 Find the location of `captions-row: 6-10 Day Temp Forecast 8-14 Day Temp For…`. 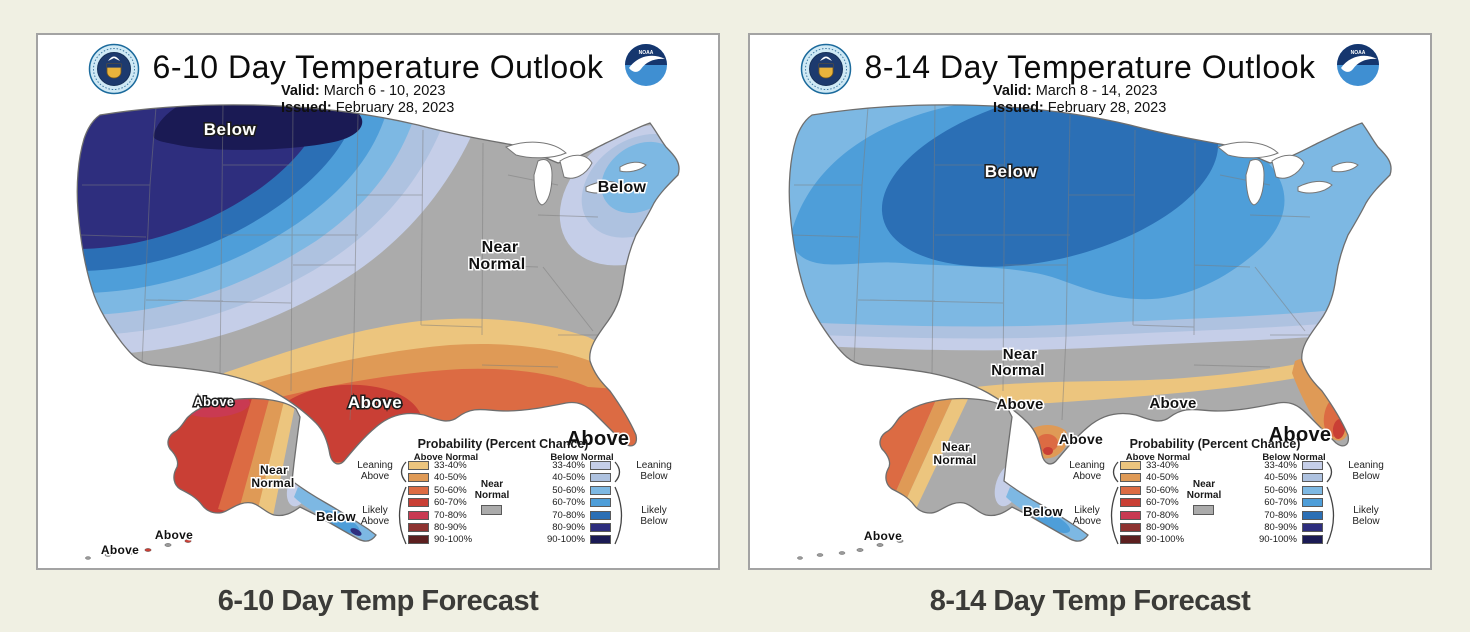

captions-row: 6-10 Day Temp Forecast 8-14 Day Temp For… is located at coordinates (735, 601).